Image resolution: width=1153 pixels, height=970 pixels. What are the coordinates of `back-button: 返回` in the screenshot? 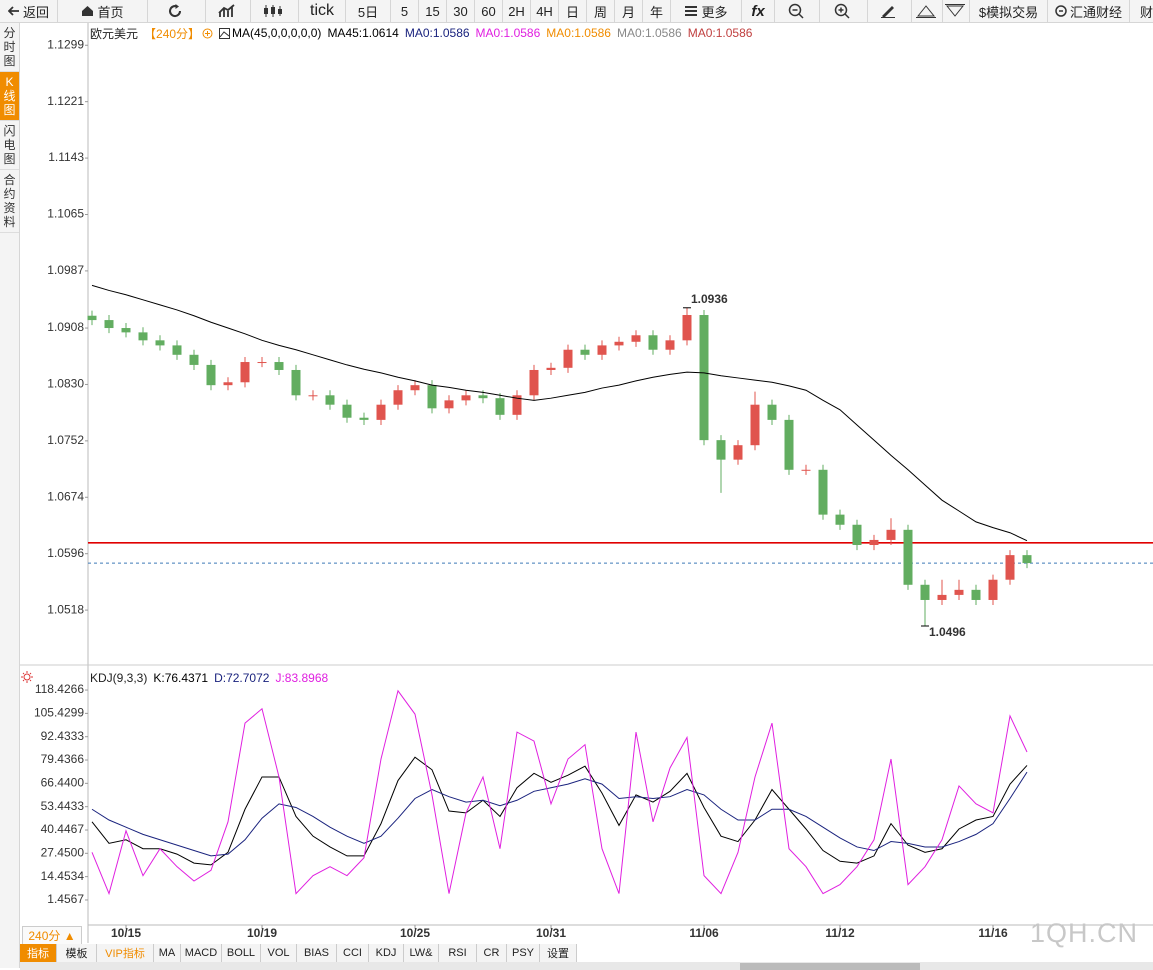 It's located at (29, 11).